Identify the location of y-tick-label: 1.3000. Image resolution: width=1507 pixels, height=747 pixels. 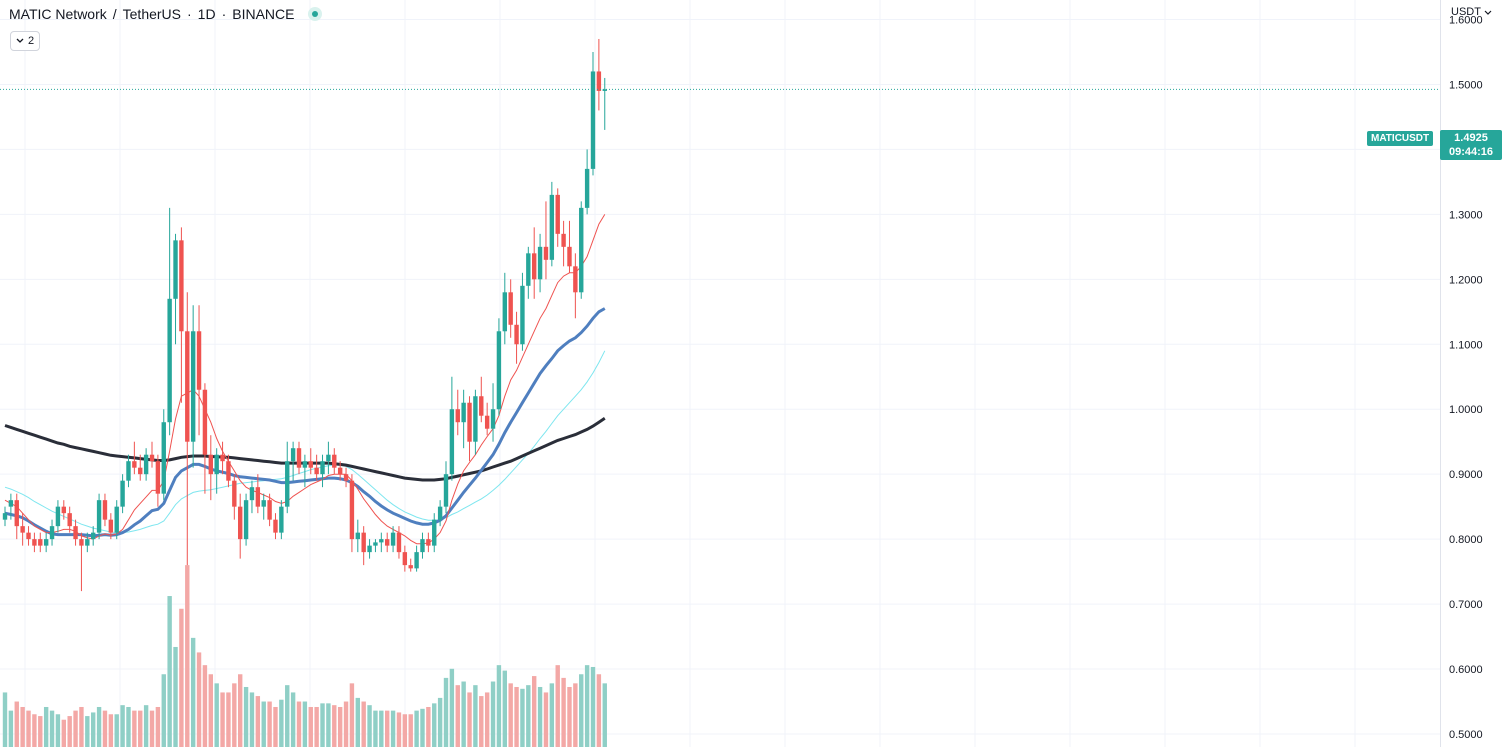
(1466, 215).